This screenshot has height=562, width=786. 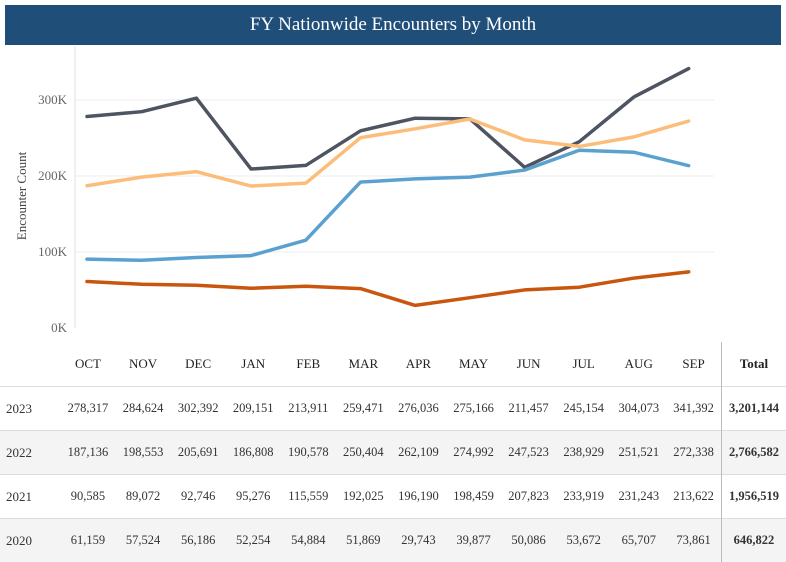 I want to click on table-cell: 65,707, so click(x=638, y=540).